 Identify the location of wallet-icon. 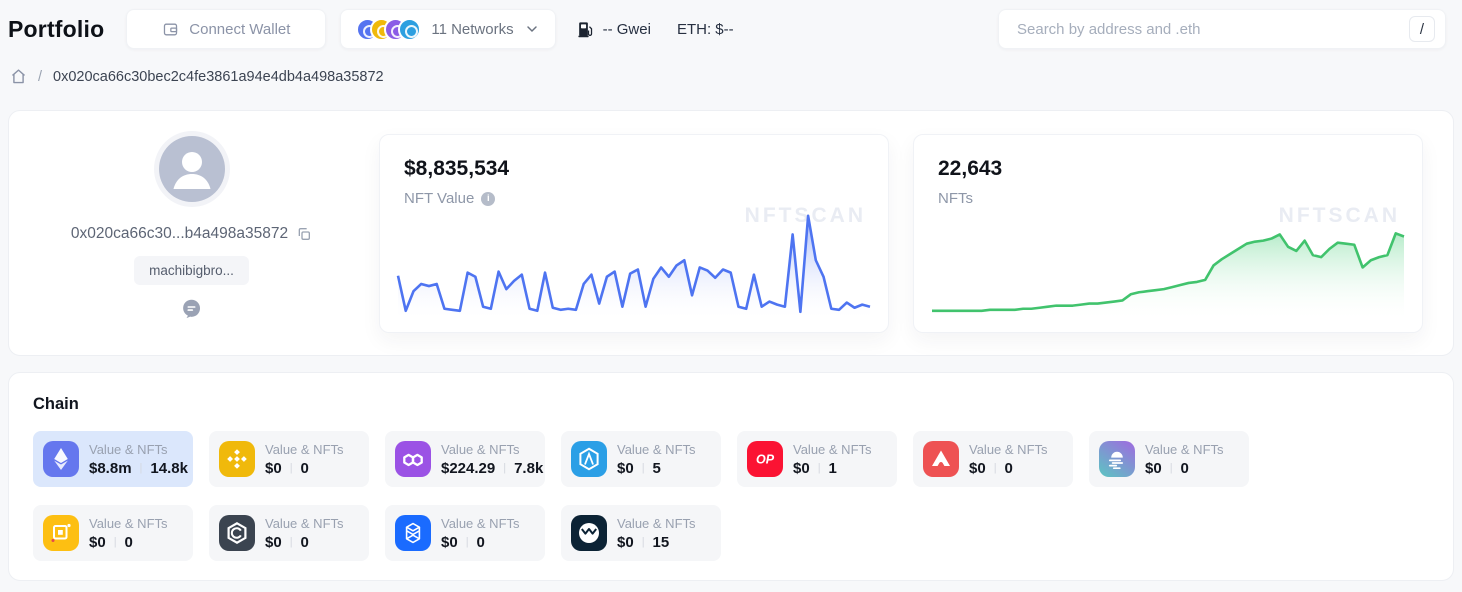
(170, 29).